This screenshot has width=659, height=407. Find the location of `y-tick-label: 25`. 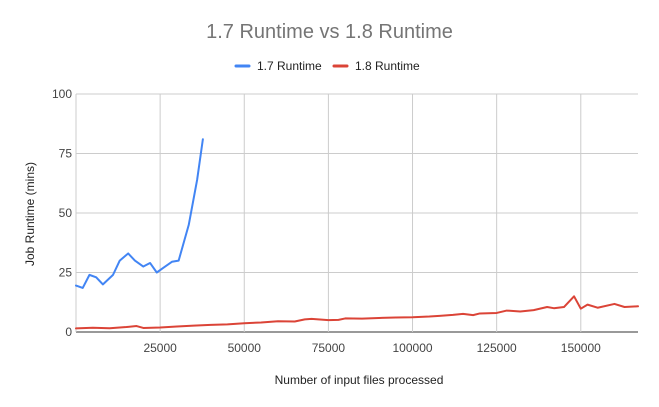

y-tick-label: 25 is located at coordinates (66, 273).